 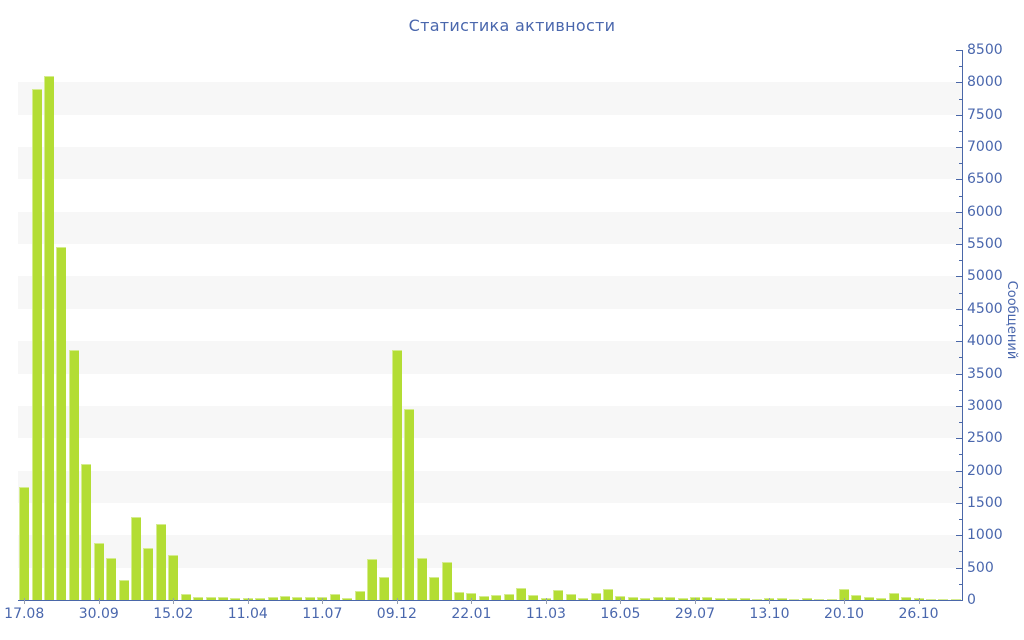 What do you see at coordinates (490, 600) in the screenshot?
I see `x-axis-line` at bounding box center [490, 600].